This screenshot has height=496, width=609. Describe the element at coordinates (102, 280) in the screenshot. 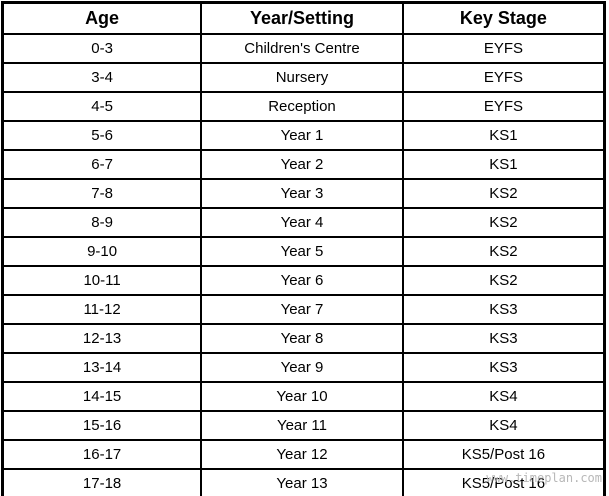

I see `table-cell-age: 10-11` at that location.